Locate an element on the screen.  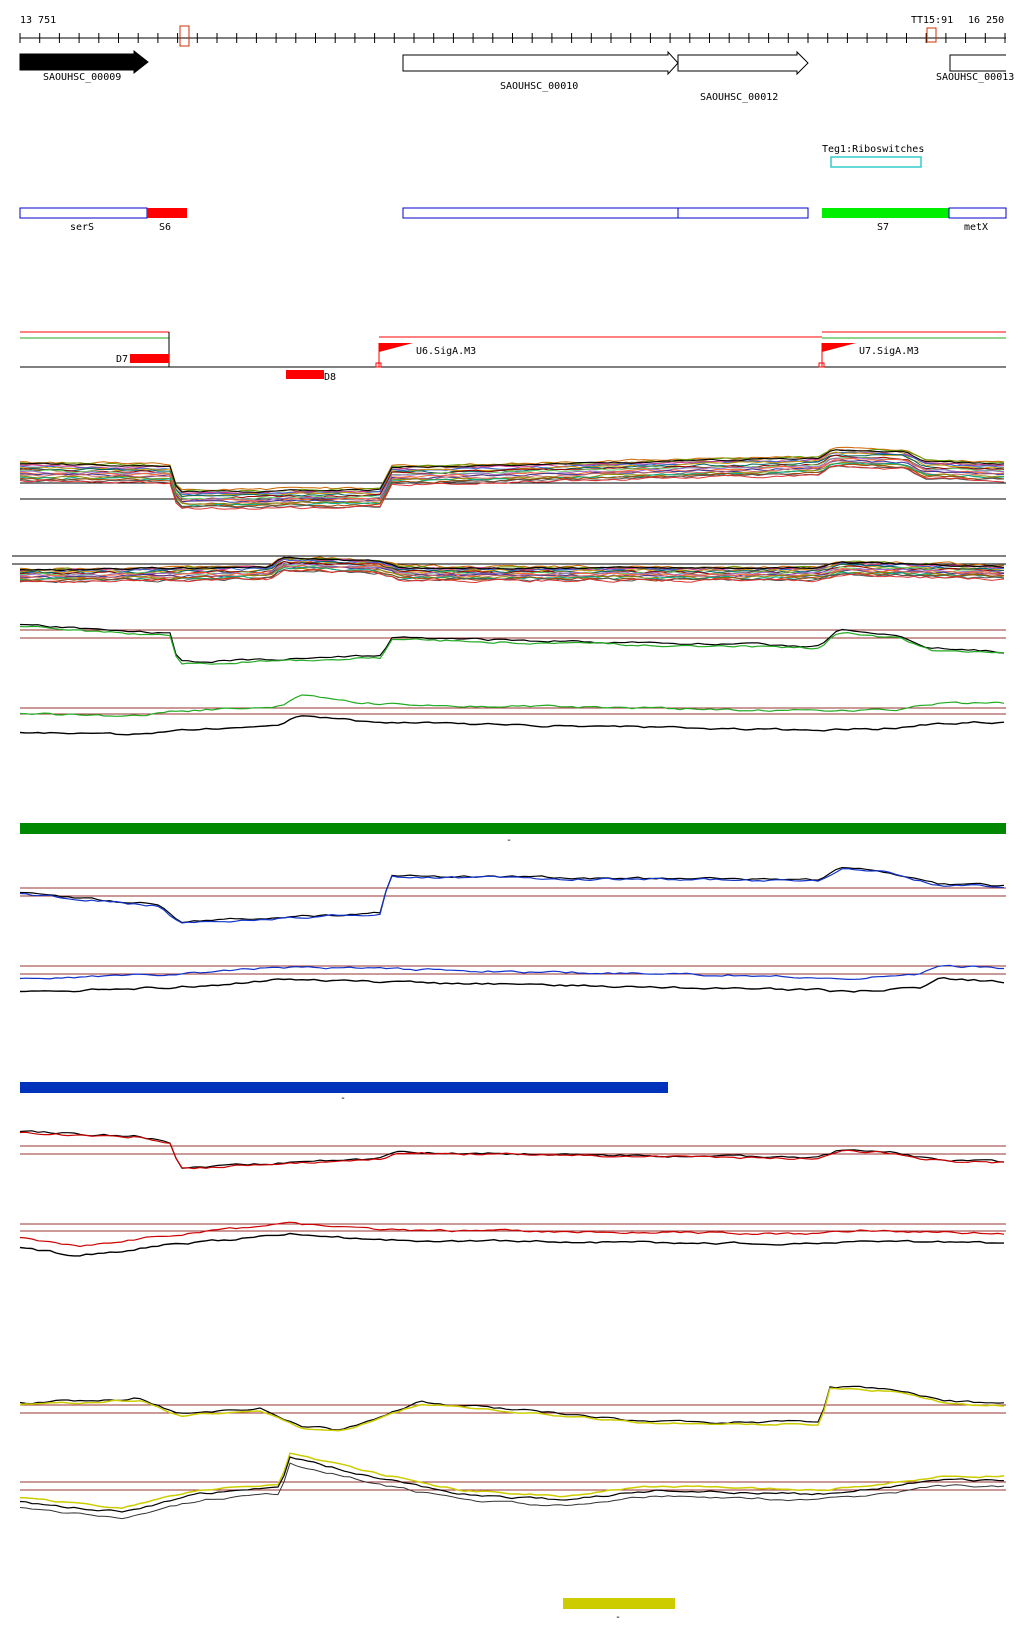
segment-S7 is located at coordinates (885, 213).